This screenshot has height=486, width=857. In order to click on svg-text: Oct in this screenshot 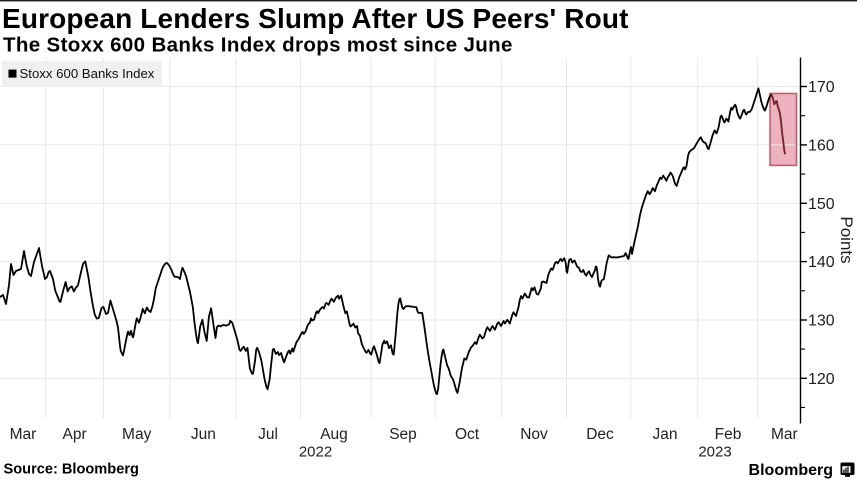, I will do `click(467, 434)`.